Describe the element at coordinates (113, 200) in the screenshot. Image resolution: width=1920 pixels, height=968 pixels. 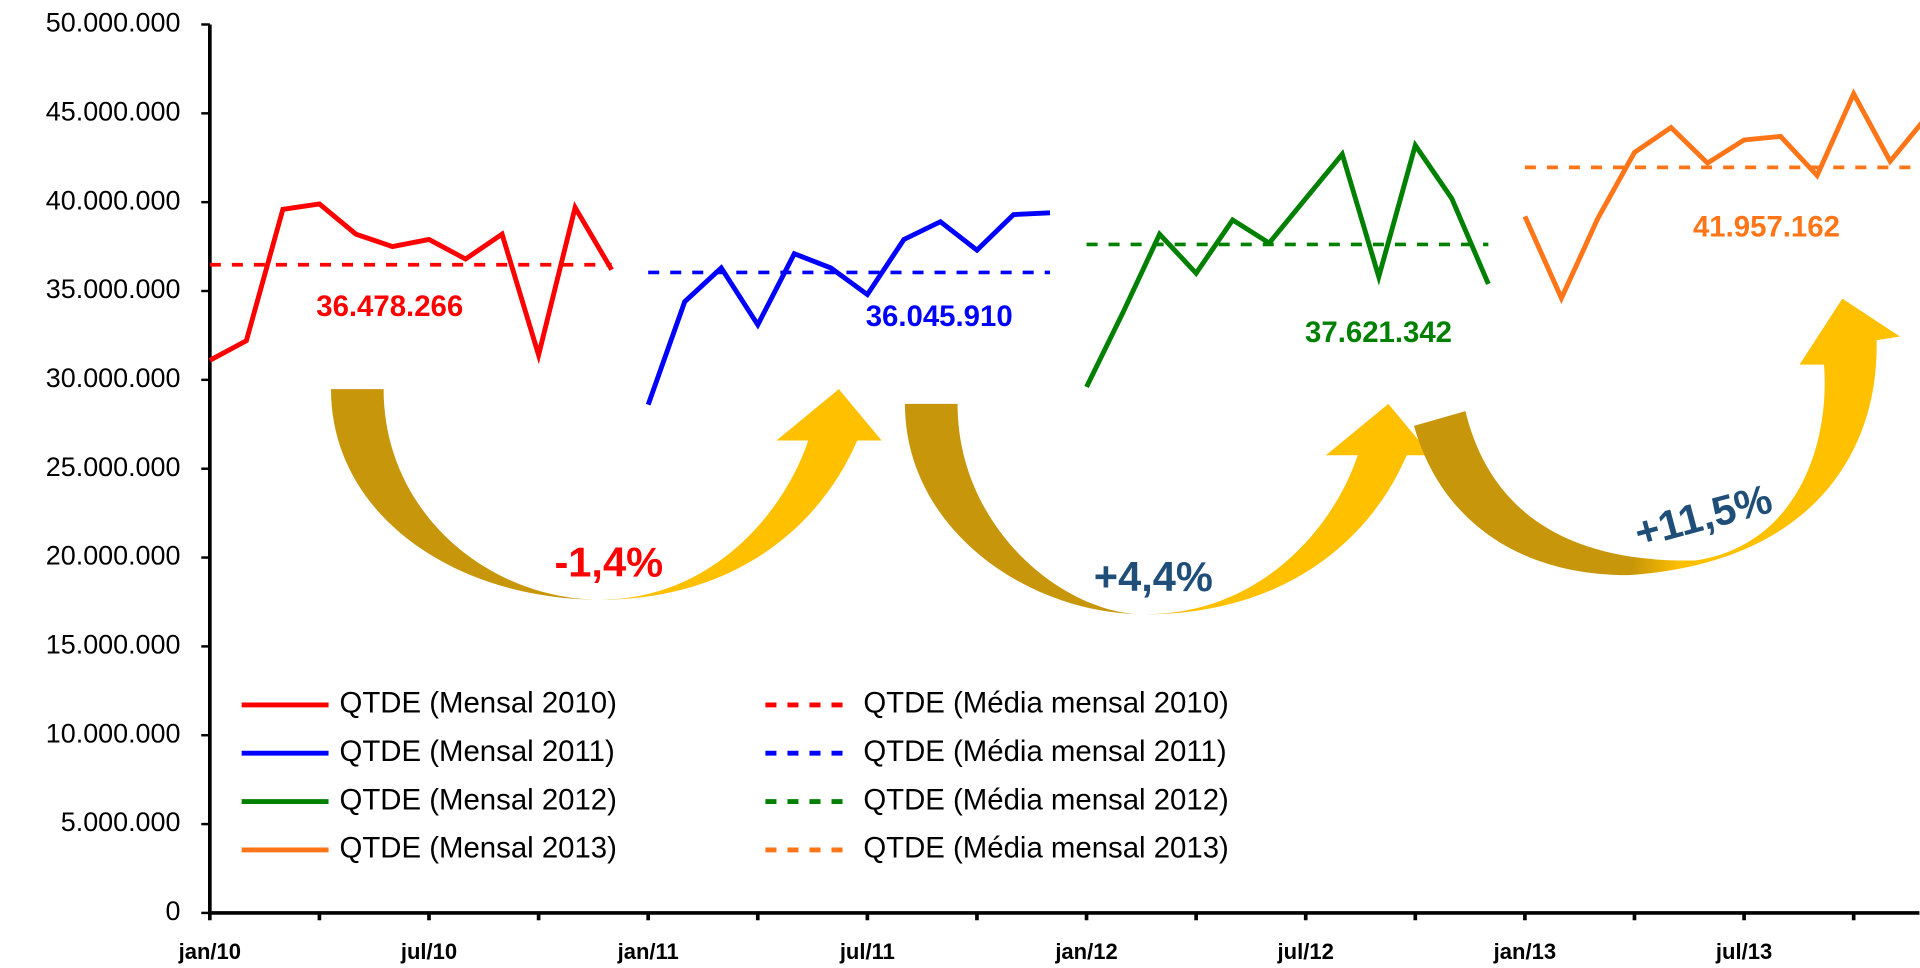
I see `y-tick-label: 40.000.000` at that location.